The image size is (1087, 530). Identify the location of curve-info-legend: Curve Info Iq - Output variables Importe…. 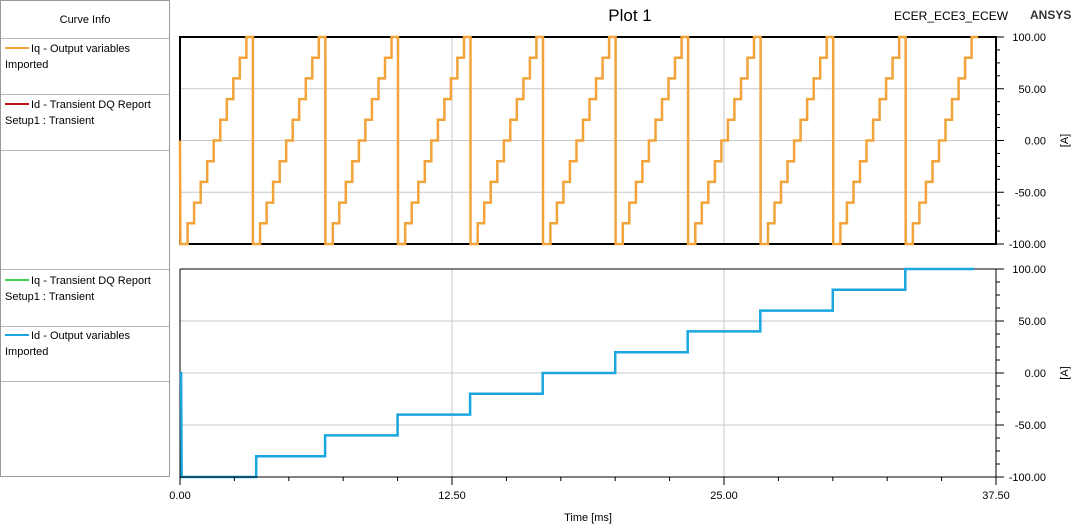
(85, 238).